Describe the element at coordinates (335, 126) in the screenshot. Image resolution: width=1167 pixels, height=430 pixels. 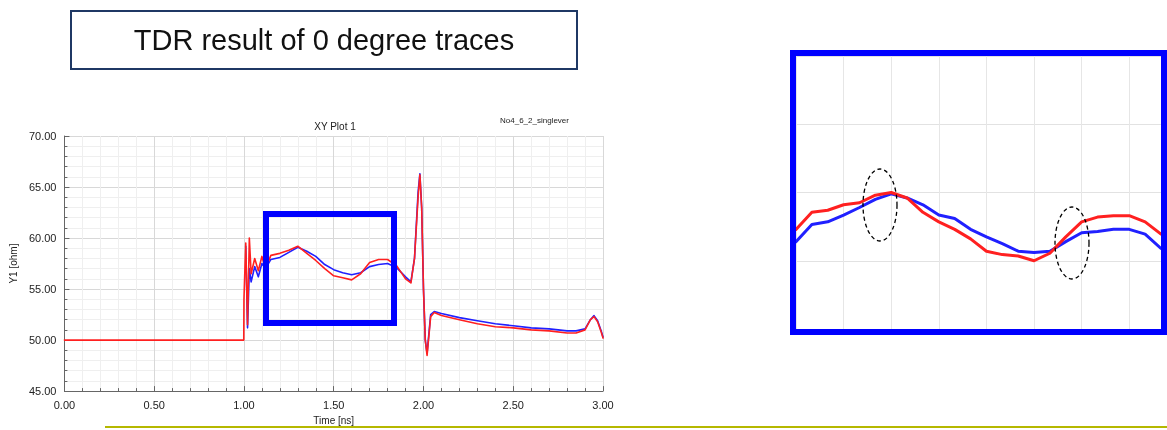
I see `chart-title: XY Plot 1` at that location.